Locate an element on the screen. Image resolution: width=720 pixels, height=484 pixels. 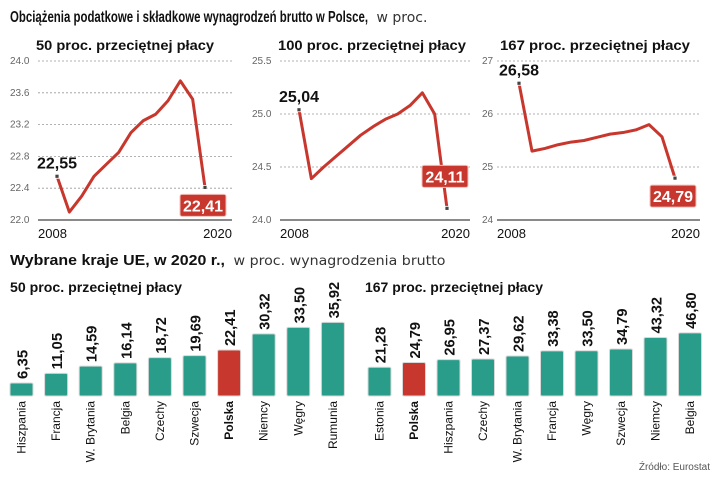
category-label: W. Brytania is located at coordinates (518, 432).